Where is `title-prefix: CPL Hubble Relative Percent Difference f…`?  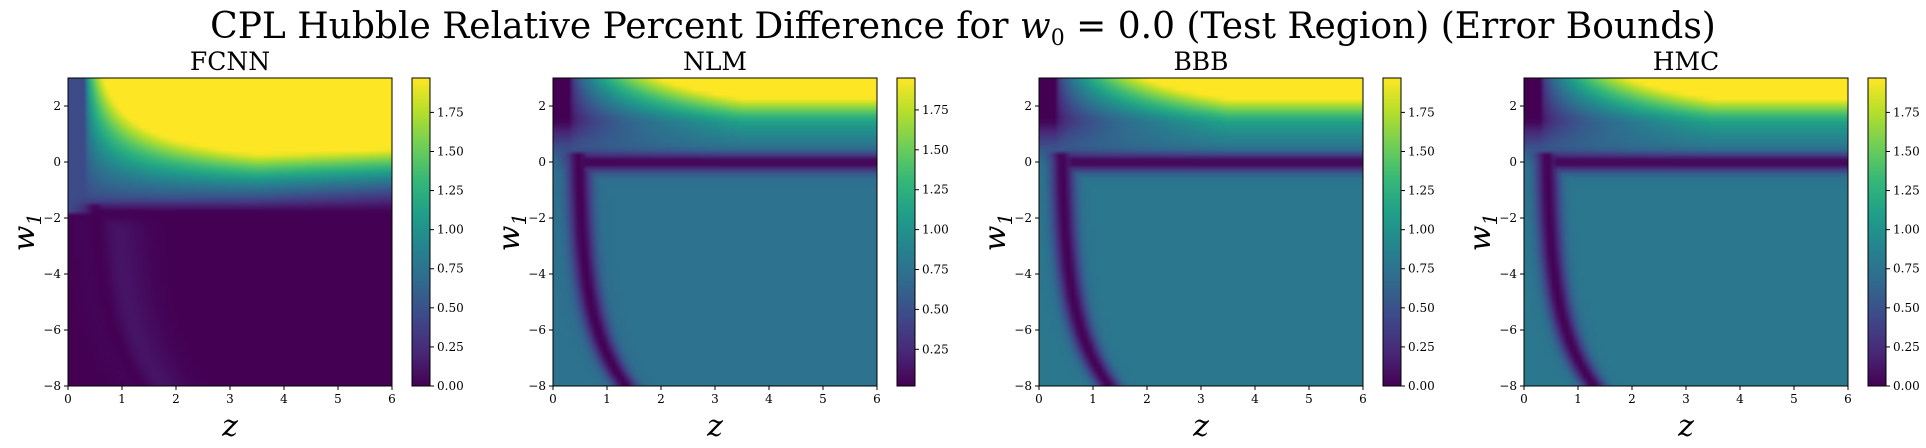
title-prefix: CPL Hubble Relative Percent Difference f… is located at coordinates (615, 26).